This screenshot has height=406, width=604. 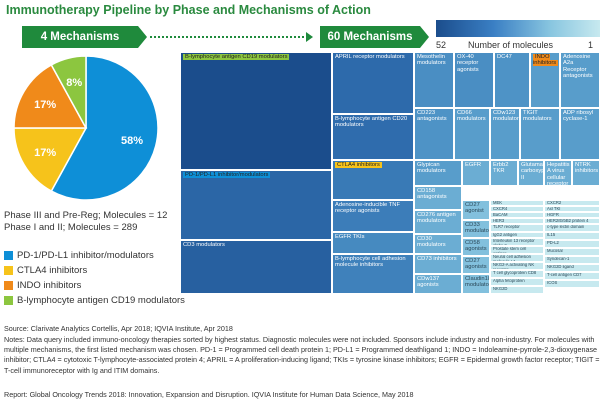 What do you see at coordinates (564, 274) in the screenshot?
I see `treemap-cell-label: T-cell antigen CD7` at bounding box center [564, 274].